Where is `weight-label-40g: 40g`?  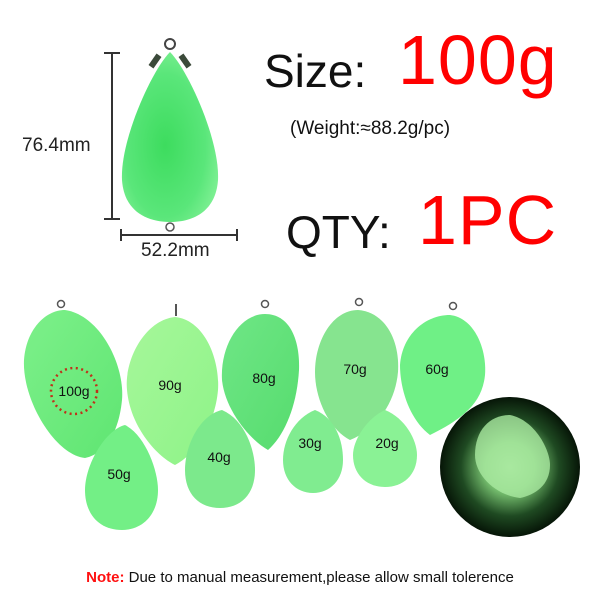 weight-label-40g: 40g is located at coordinates (219, 457).